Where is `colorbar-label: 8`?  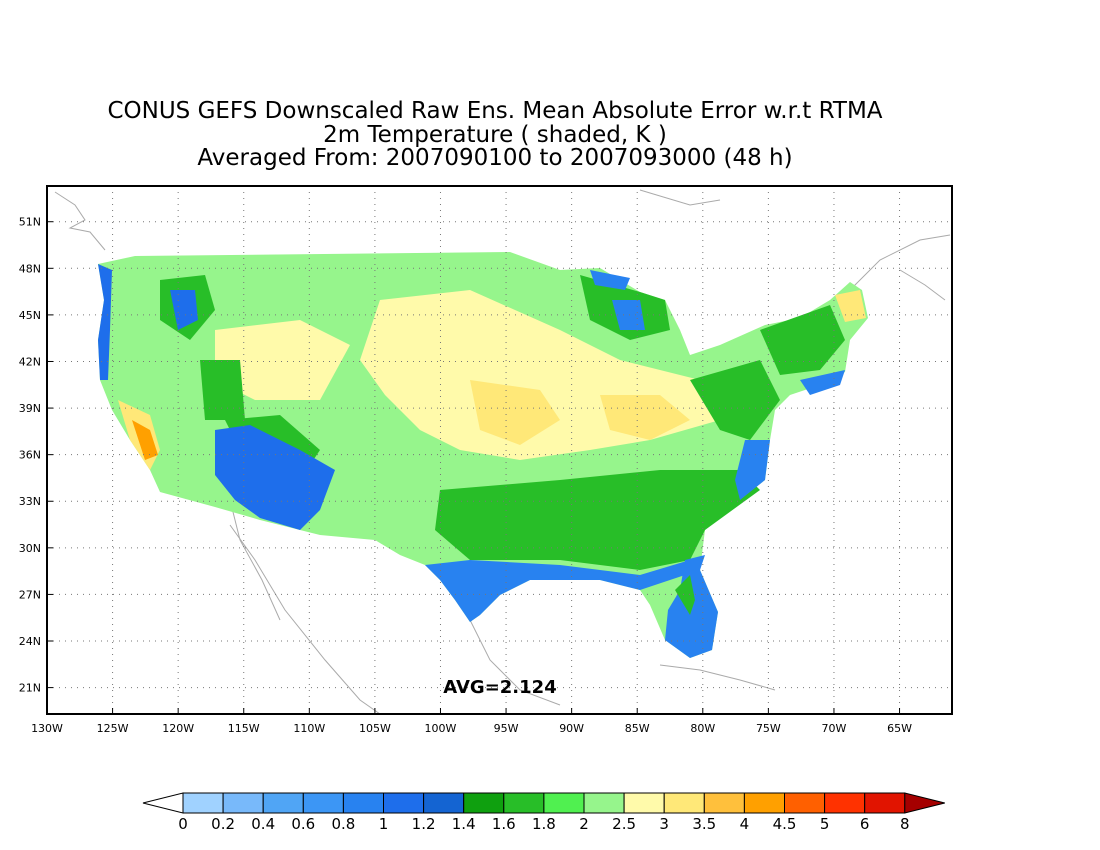 colorbar-label: 8 is located at coordinates (905, 824).